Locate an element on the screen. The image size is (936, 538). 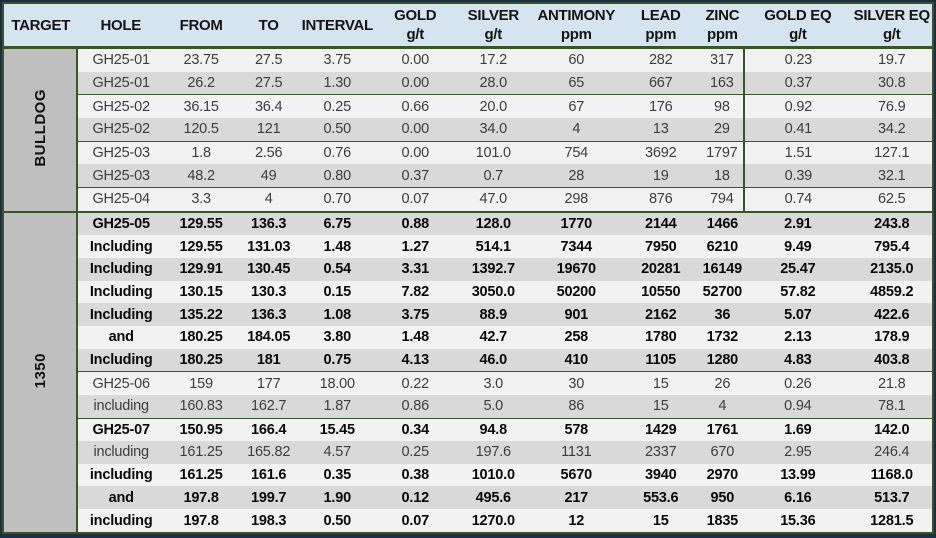
cell-silver-eq: 142.0 is located at coordinates (892, 429).